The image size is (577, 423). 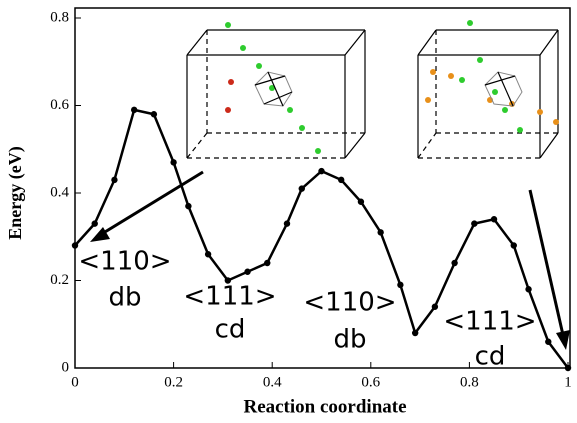 What do you see at coordinates (324, 406) in the screenshot?
I see `x-axis-label: Reaction coordinate` at bounding box center [324, 406].